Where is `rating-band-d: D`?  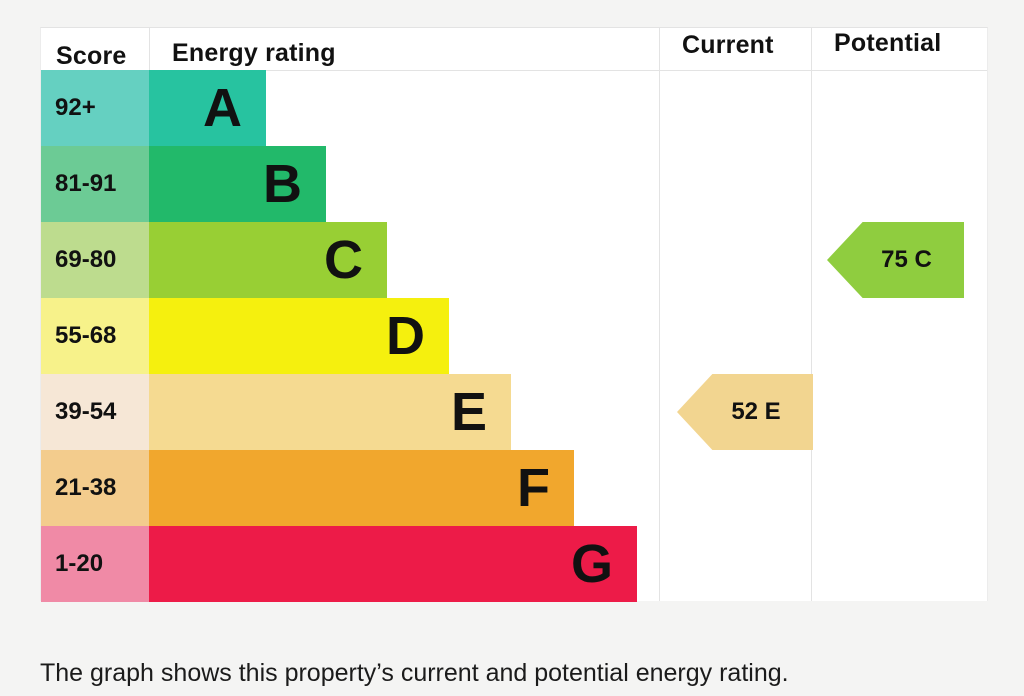 rating-band-d: D is located at coordinates (299, 336).